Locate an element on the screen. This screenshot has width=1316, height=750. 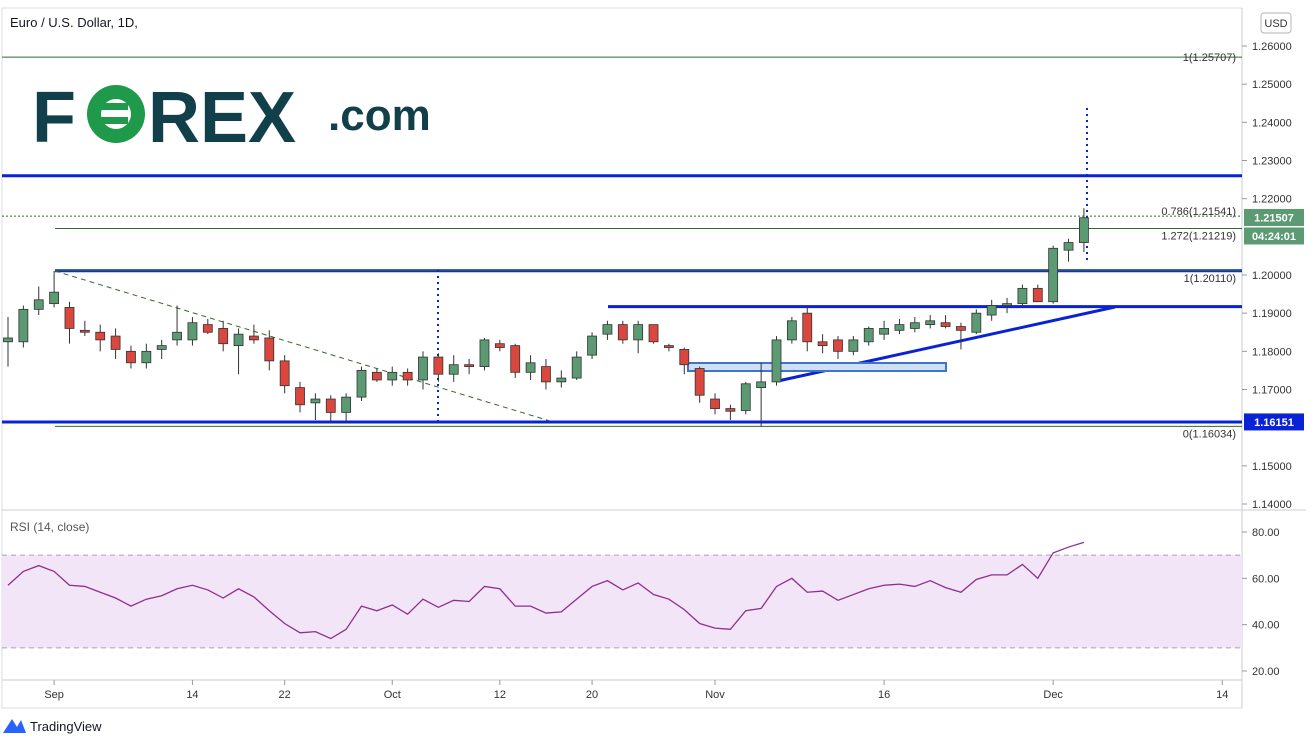
rsi-axis-label: 40.00 is located at coordinates (1266, 626).